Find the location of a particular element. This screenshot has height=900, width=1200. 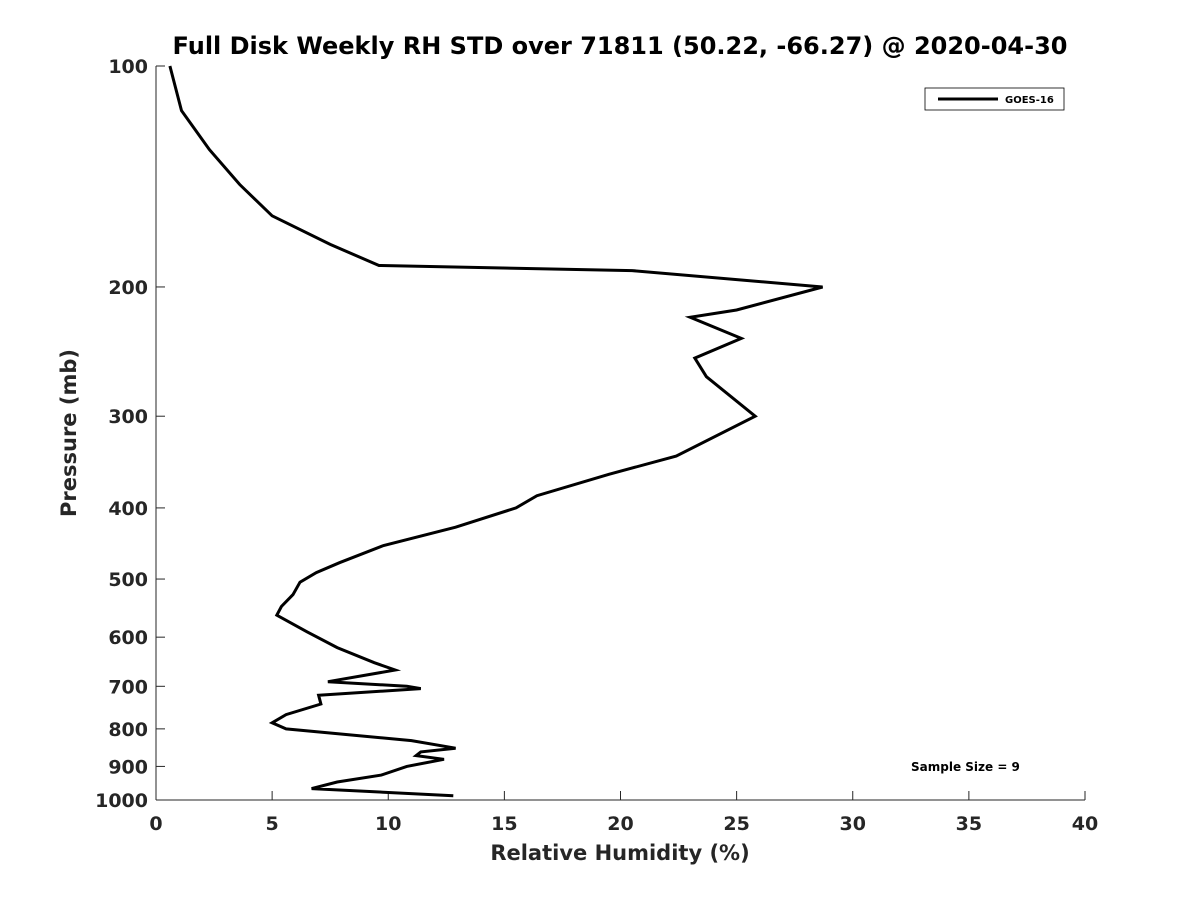

x-tick-label: 15 is located at coordinates (504, 824).